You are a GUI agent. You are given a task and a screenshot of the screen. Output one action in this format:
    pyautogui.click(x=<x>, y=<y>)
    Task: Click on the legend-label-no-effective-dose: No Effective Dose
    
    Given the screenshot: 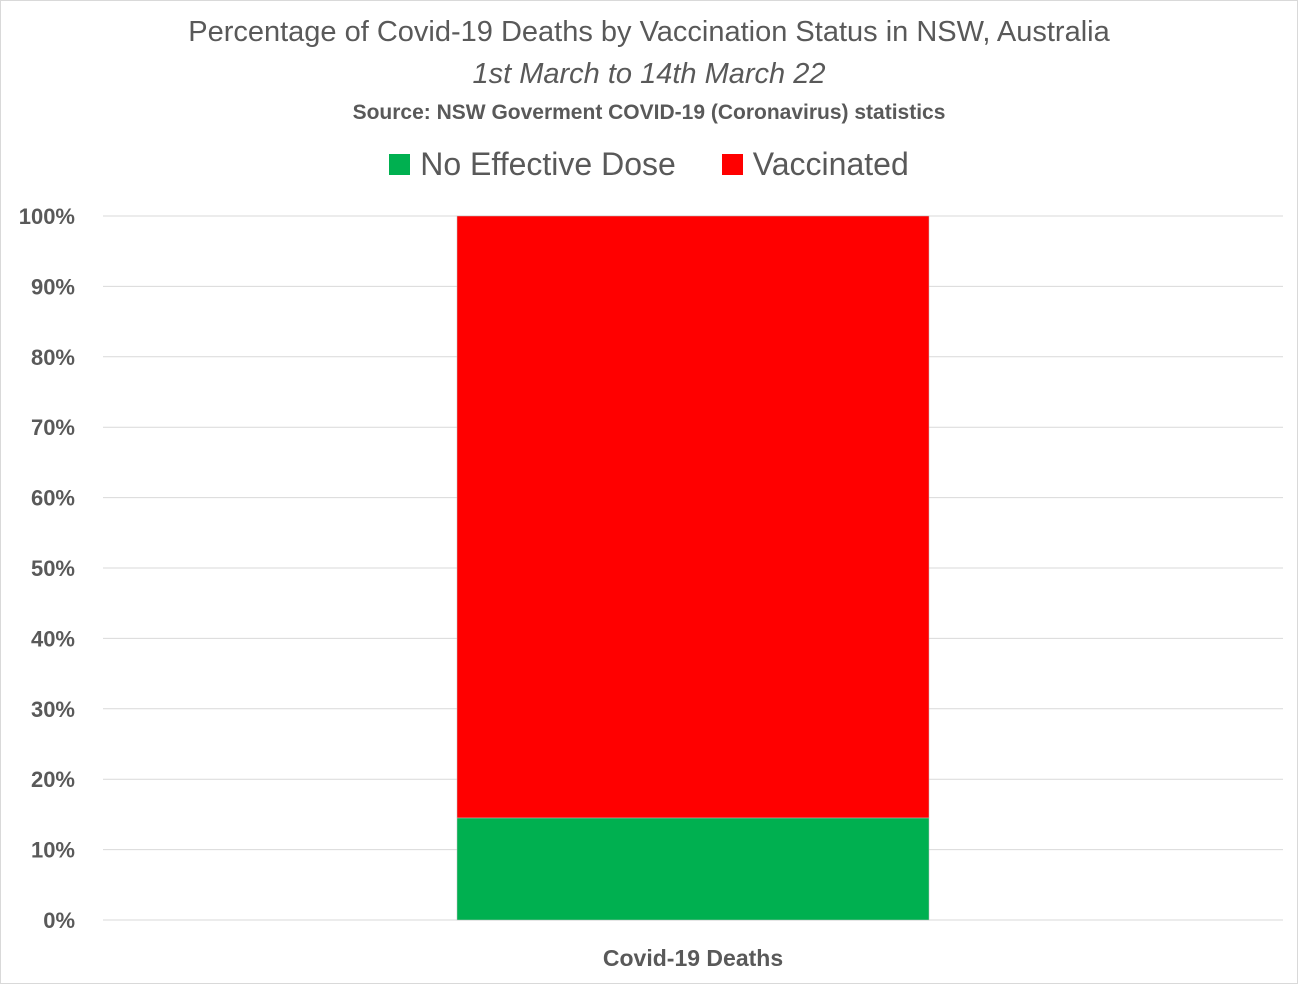 What is the action you would take?
    pyautogui.click(x=548, y=164)
    